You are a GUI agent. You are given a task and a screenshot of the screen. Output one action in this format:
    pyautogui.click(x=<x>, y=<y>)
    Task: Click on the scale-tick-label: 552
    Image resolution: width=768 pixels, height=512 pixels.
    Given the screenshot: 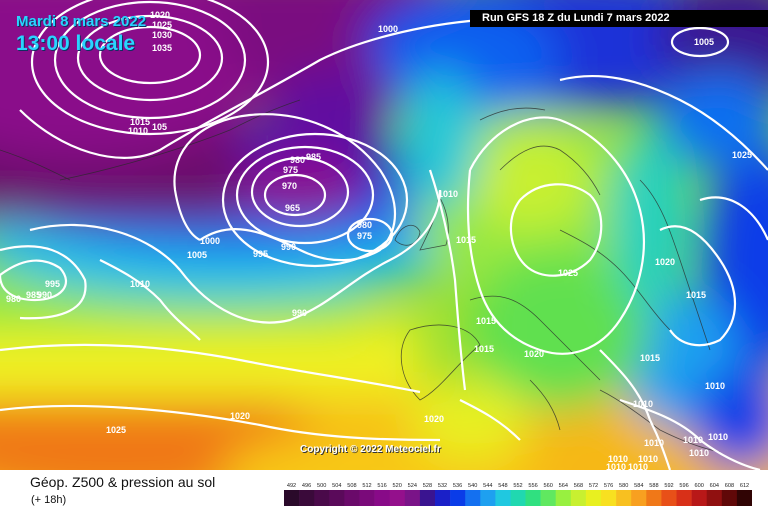 What is the action you would take?
    pyautogui.click(x=517, y=486)
    